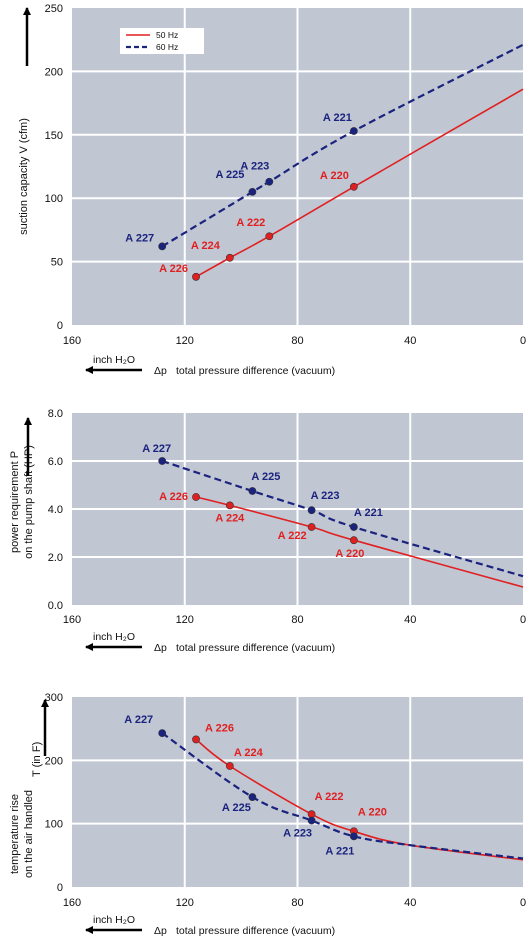 This screenshot has height=946, width=530. I want to click on y-tick-label: 50, so click(57, 263).